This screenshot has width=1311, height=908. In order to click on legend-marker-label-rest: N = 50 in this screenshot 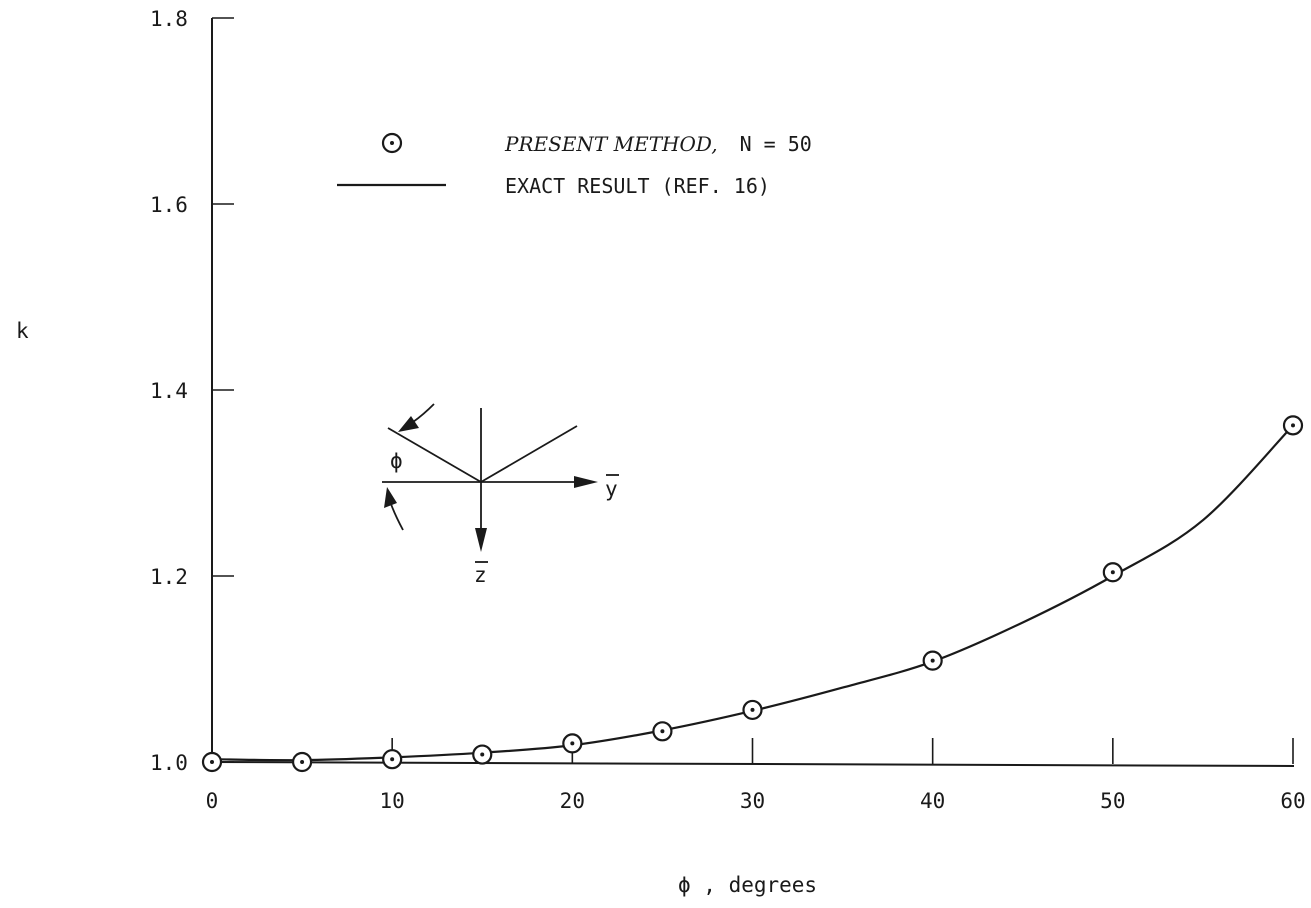, I will do `click(776, 144)`.